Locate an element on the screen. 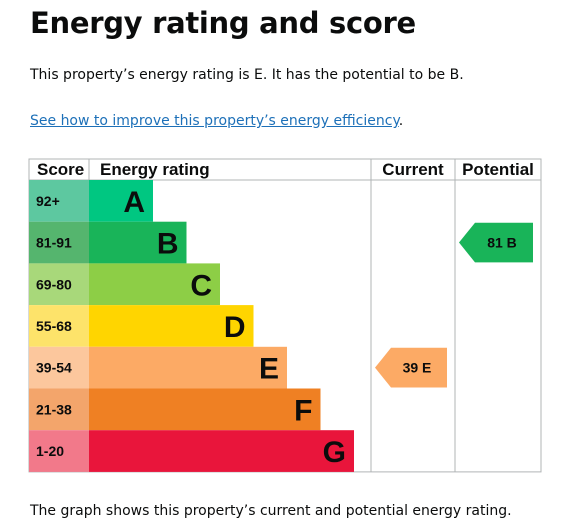 The image size is (571, 527). header-score: Score is located at coordinates (60, 169).